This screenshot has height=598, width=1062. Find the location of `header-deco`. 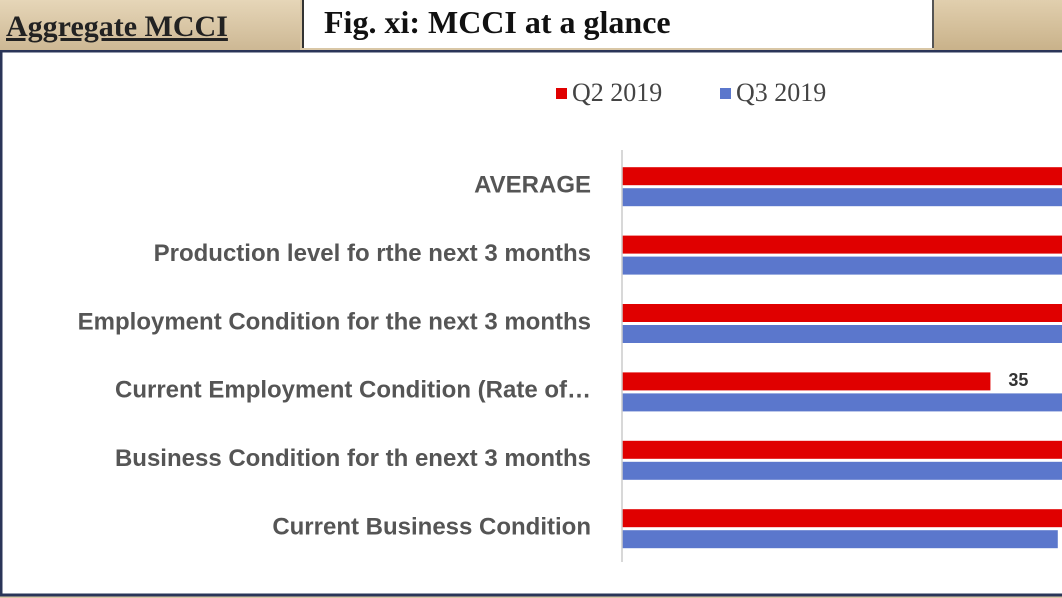

header-deco is located at coordinates (998, 25).